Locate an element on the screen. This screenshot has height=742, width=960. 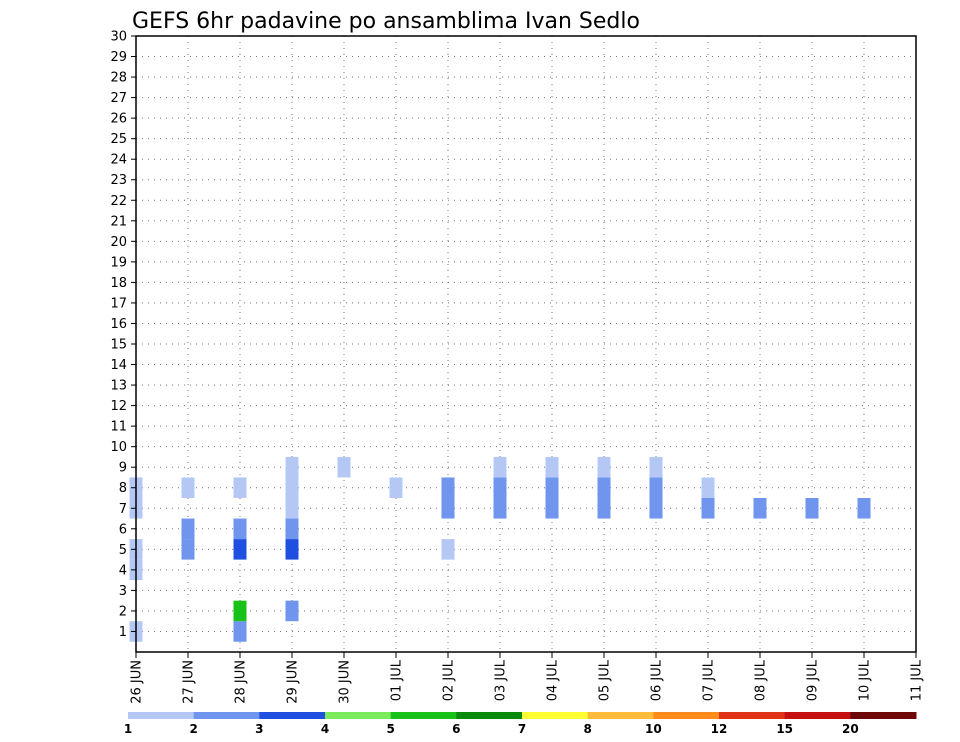
y-tick-label: 21 is located at coordinates (118, 221).